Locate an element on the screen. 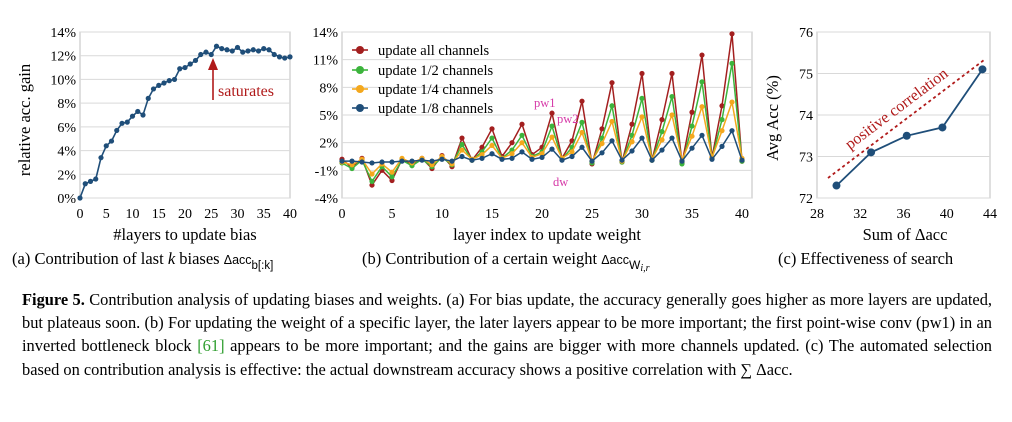  y-tick-label: 14% is located at coordinates (63, 33).